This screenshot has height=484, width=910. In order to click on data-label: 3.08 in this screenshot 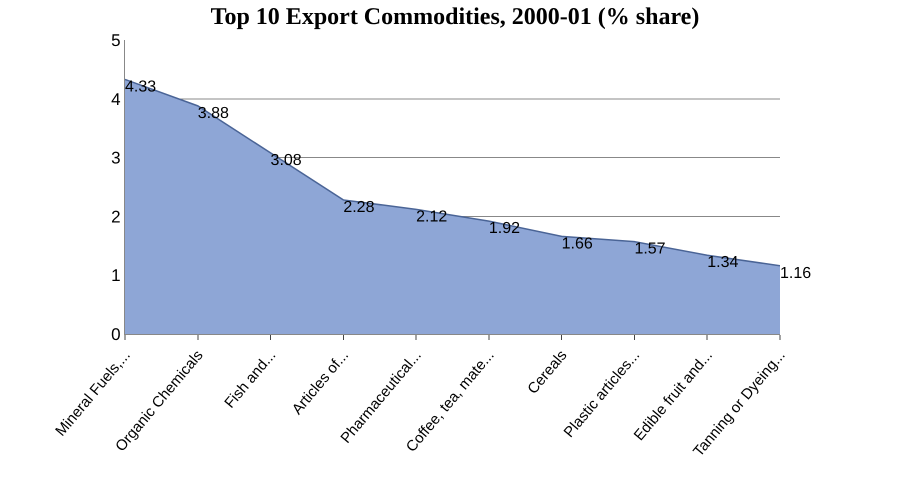, I will do `click(286, 160)`.